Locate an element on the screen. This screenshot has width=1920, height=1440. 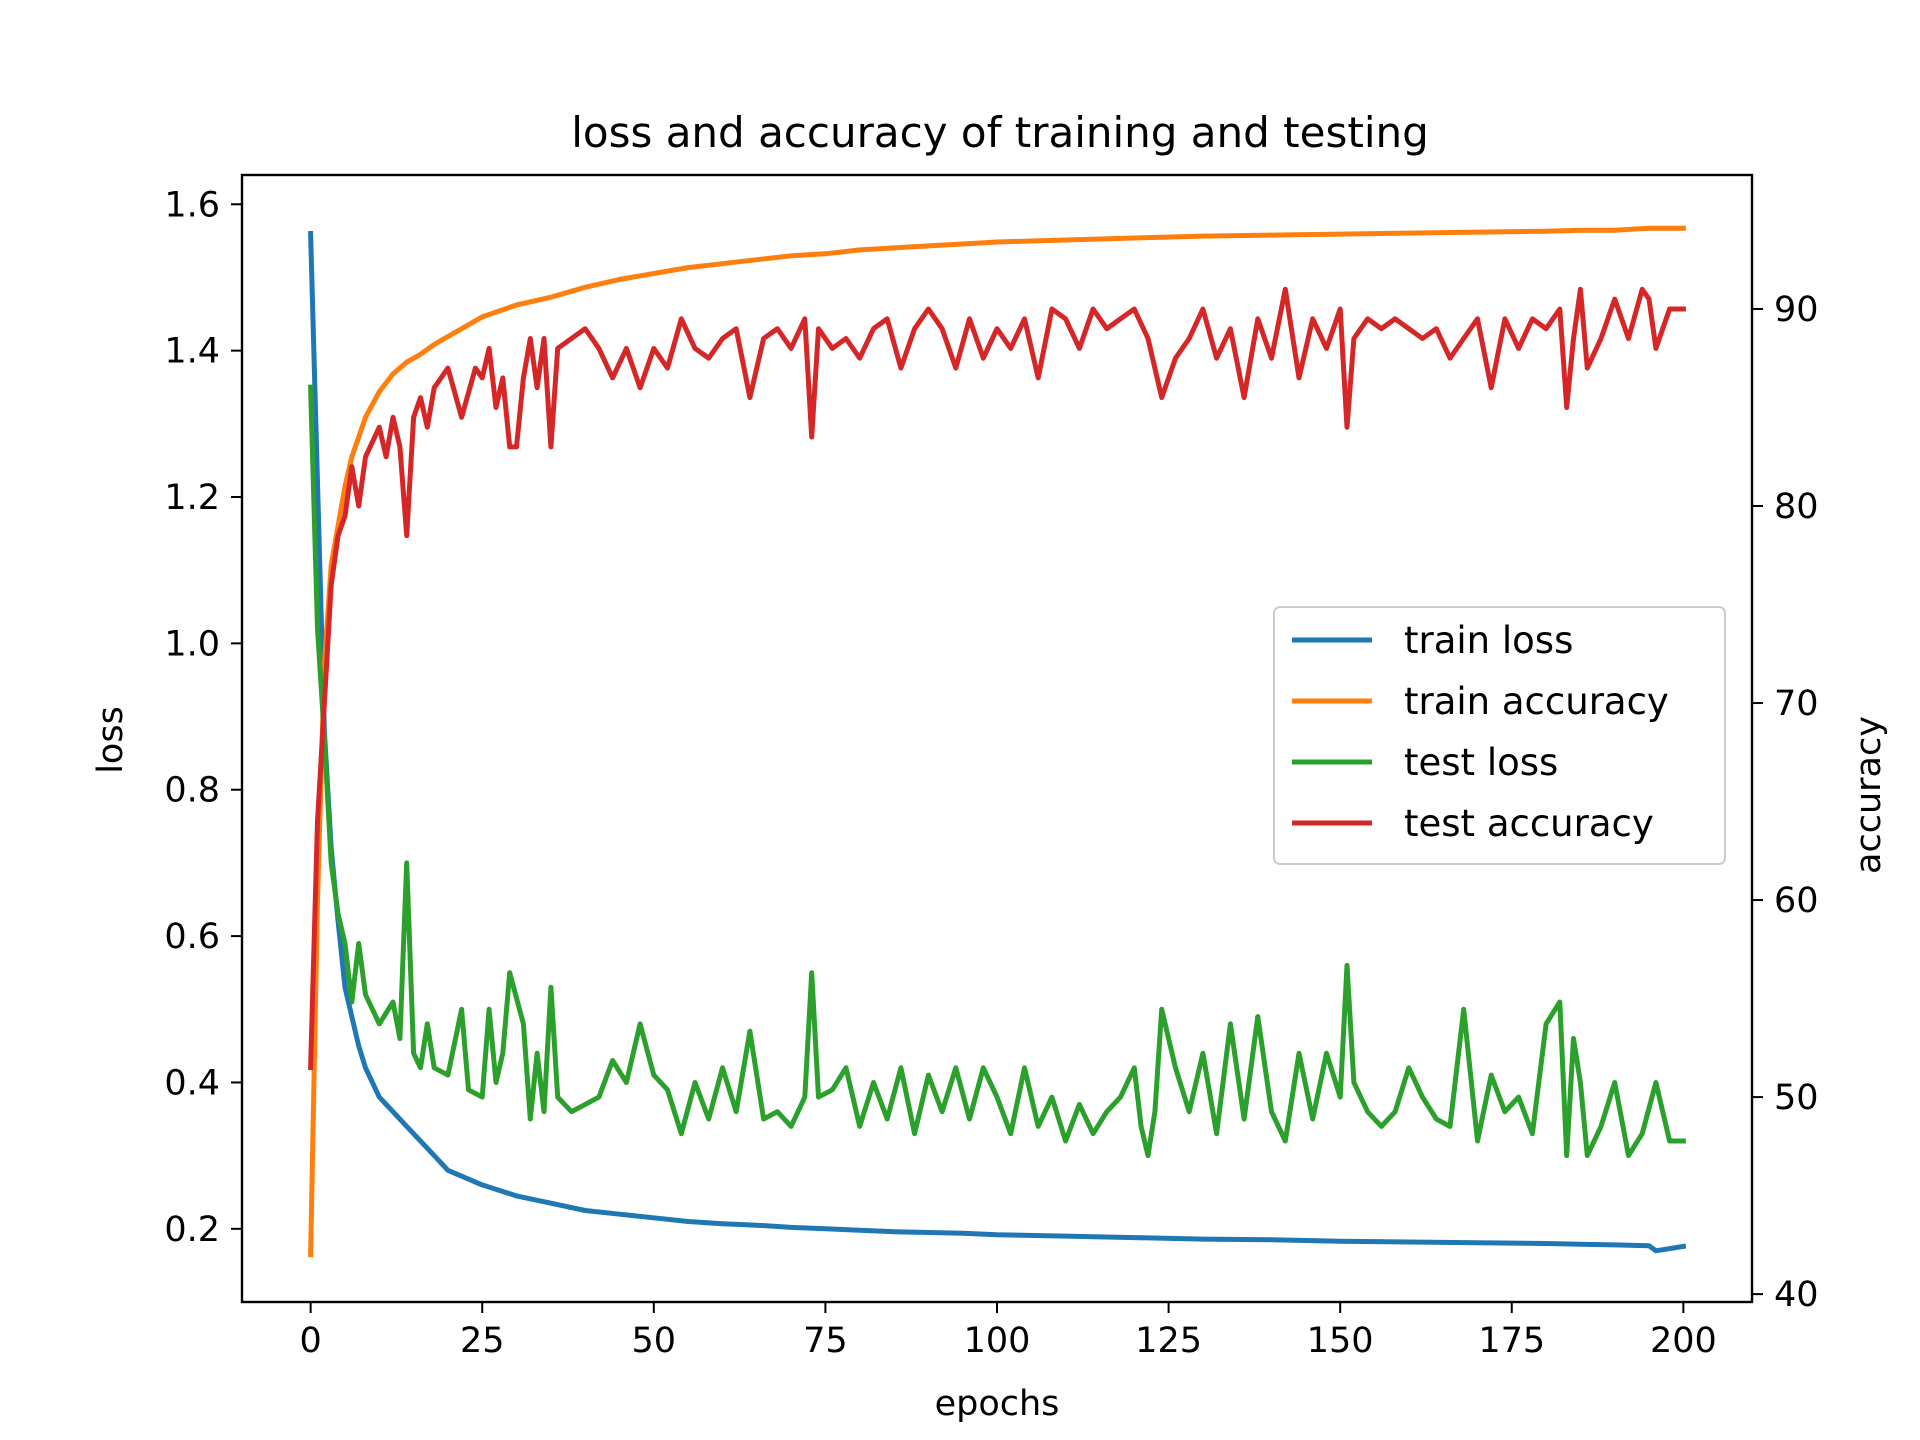
y-right-tick-label: 50 is located at coordinates (1796, 1098).